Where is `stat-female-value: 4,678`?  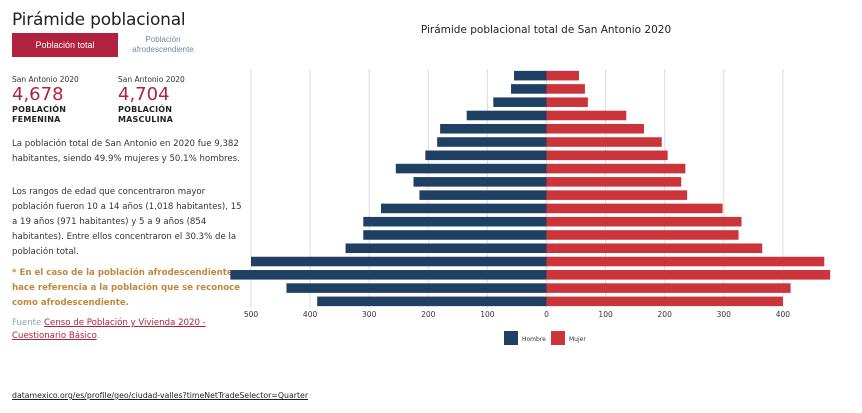
stat-female-value: 4,678 is located at coordinates (38, 94).